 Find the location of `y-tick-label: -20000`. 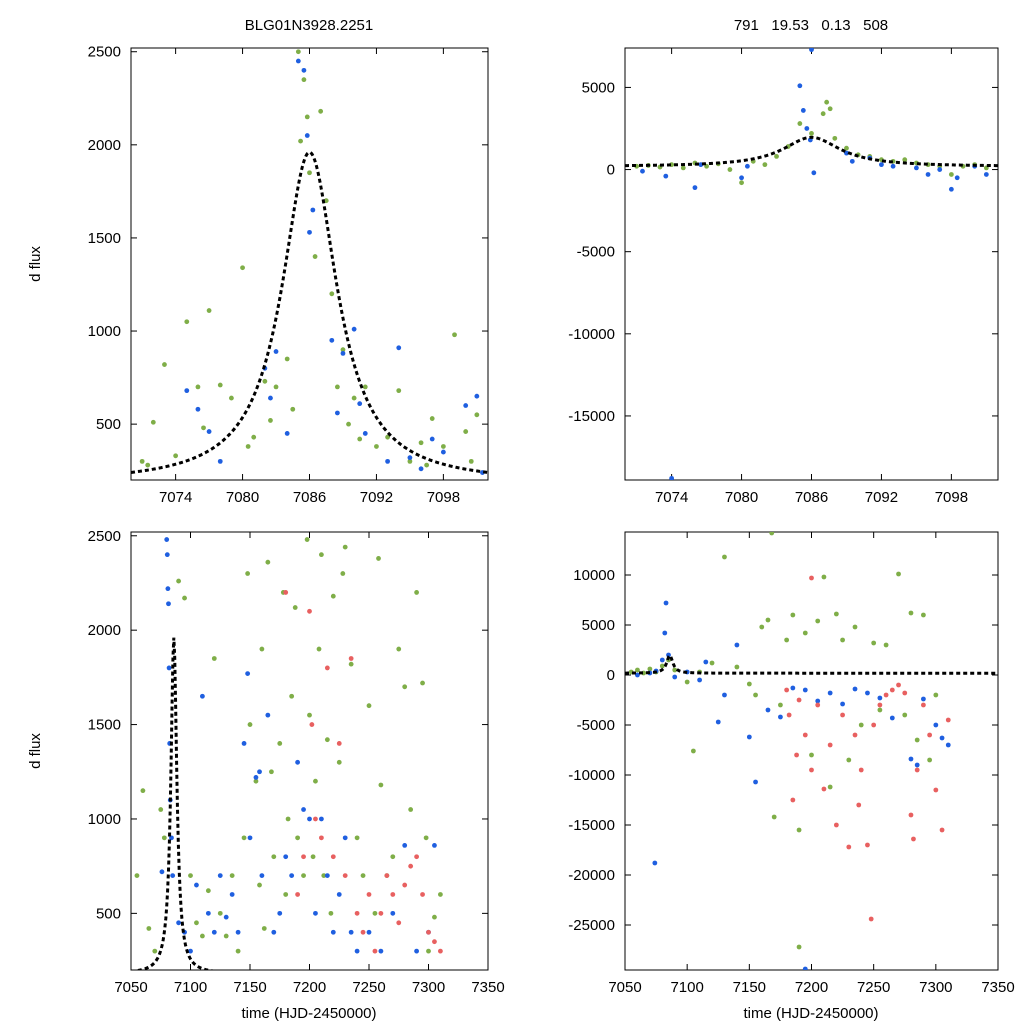

y-tick-label: -20000 is located at coordinates (591, 875).